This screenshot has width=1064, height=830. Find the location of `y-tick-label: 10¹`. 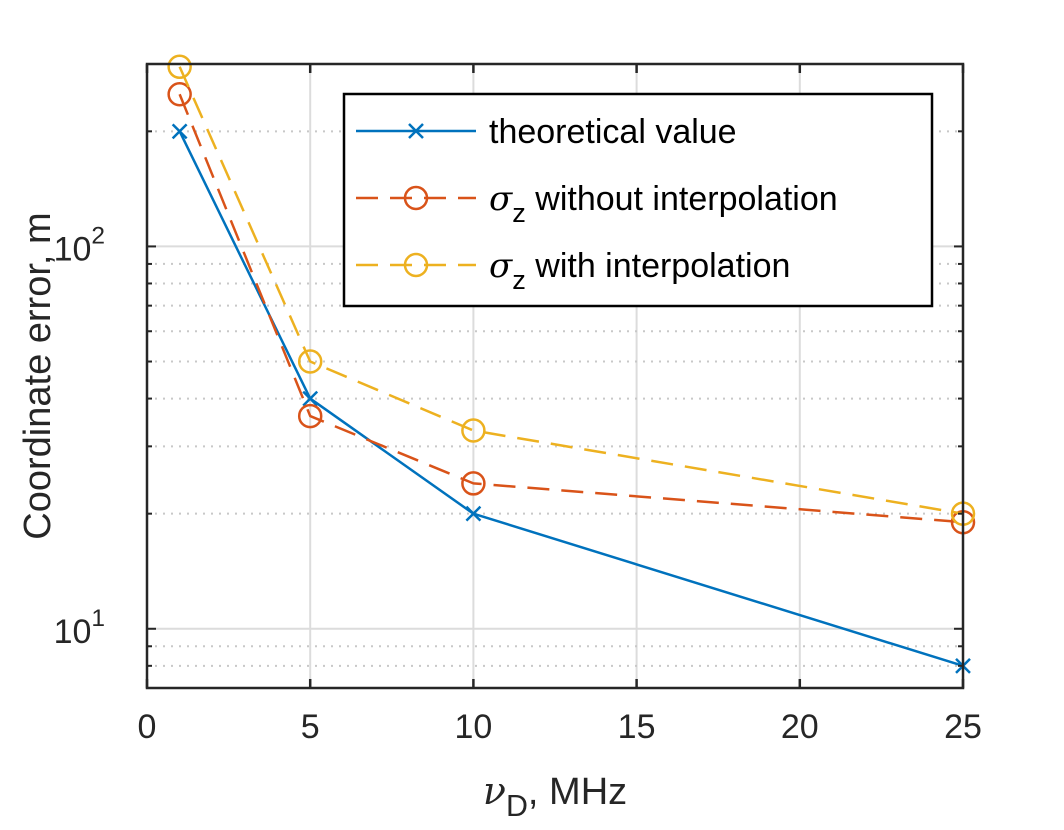

y-tick-label: 10¹ is located at coordinates (79, 628).